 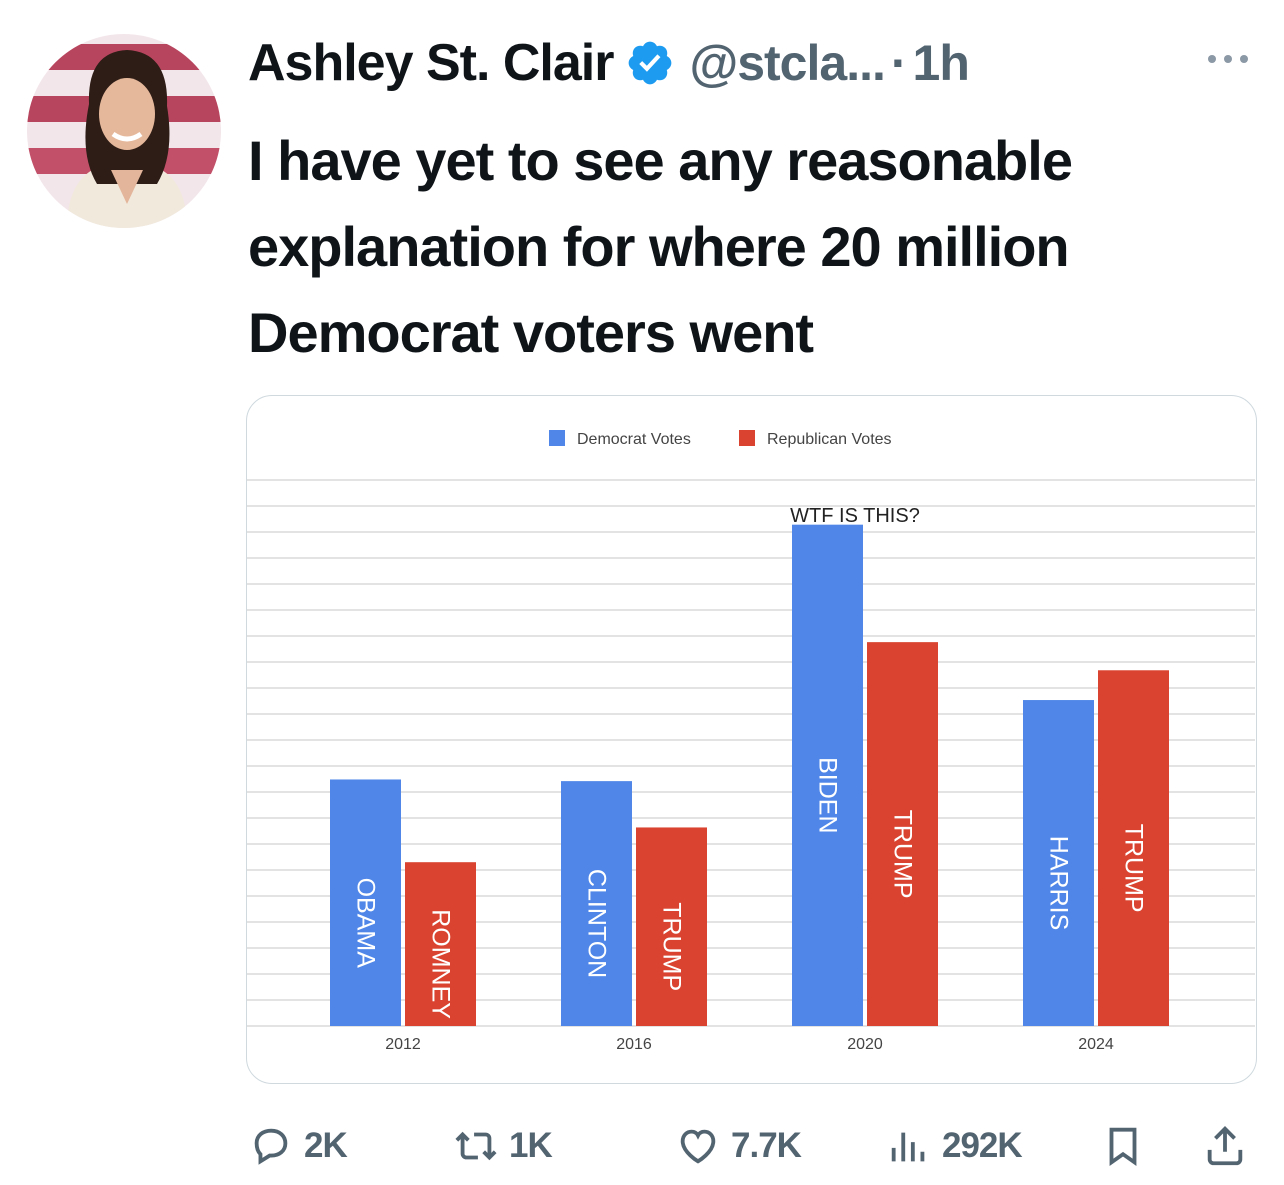 I want to click on bar-label: BIDEN, so click(x=828, y=795).